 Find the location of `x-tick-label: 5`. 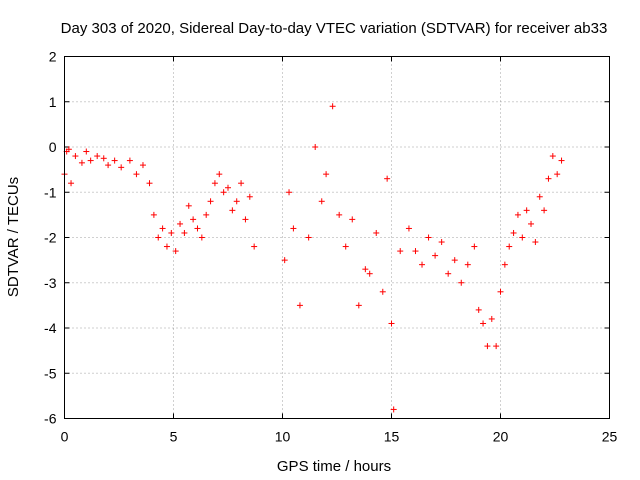

x-tick-label: 5 is located at coordinates (174, 437).